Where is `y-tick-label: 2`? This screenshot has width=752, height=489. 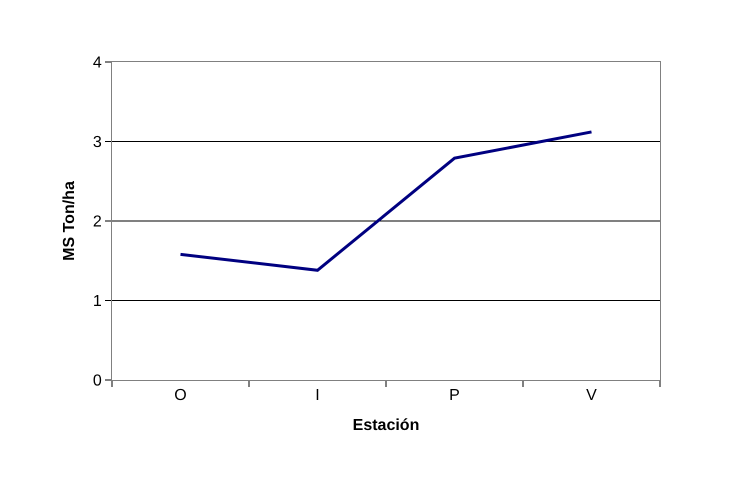 y-tick-label: 2 is located at coordinates (97, 222).